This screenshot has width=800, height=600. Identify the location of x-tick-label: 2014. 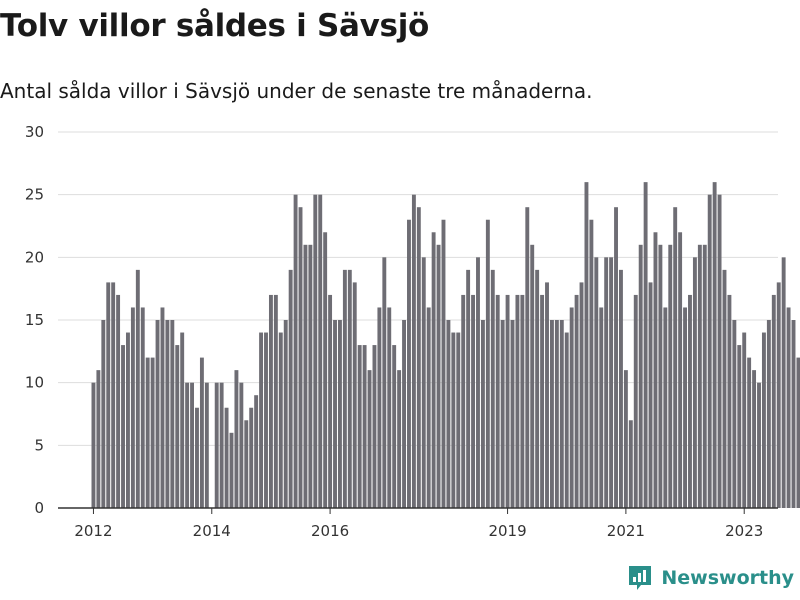
(212, 531).